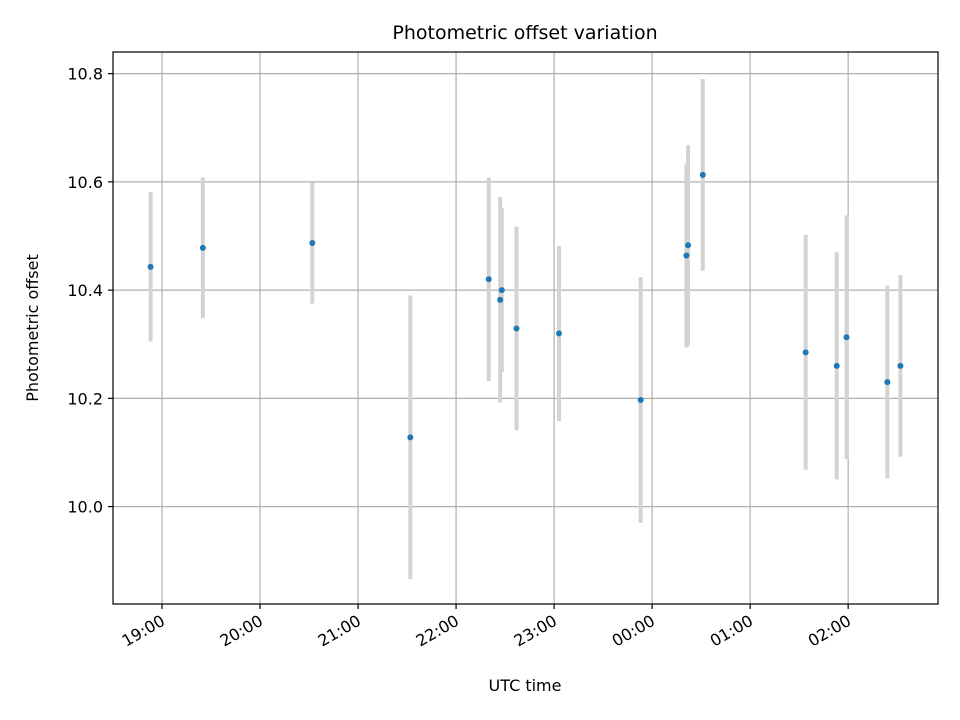 This screenshot has height=720, width=960. What do you see at coordinates (143, 631) in the screenshot?
I see `x-tick-label: 19:00` at bounding box center [143, 631].